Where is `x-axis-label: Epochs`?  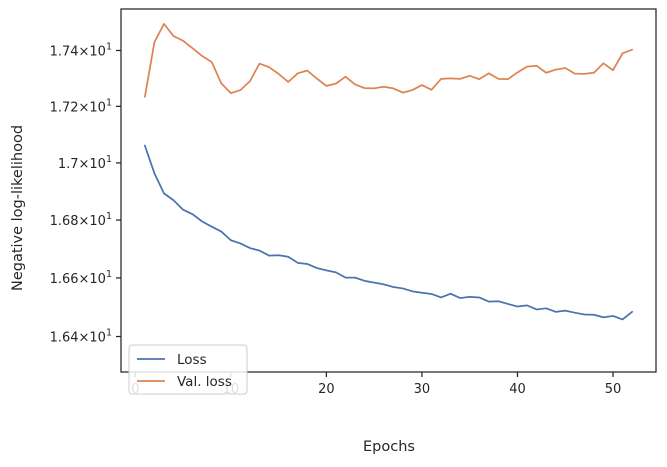 x-axis-label: Epochs is located at coordinates (389, 447).